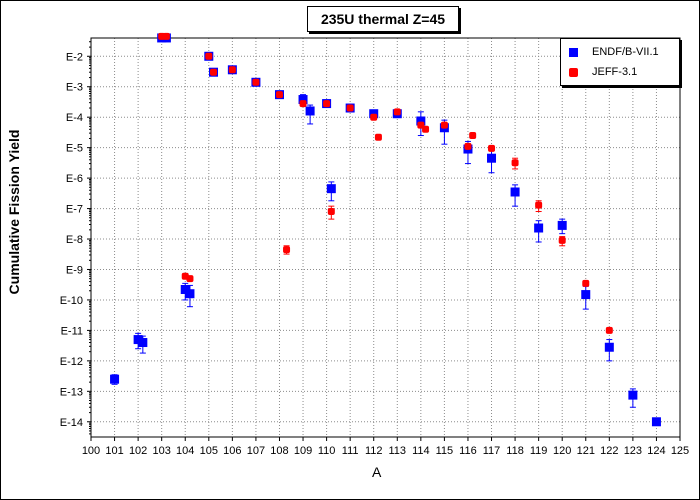  I want to click on y-axis-label: Cumulative Fission Yield, so click(14, 212).